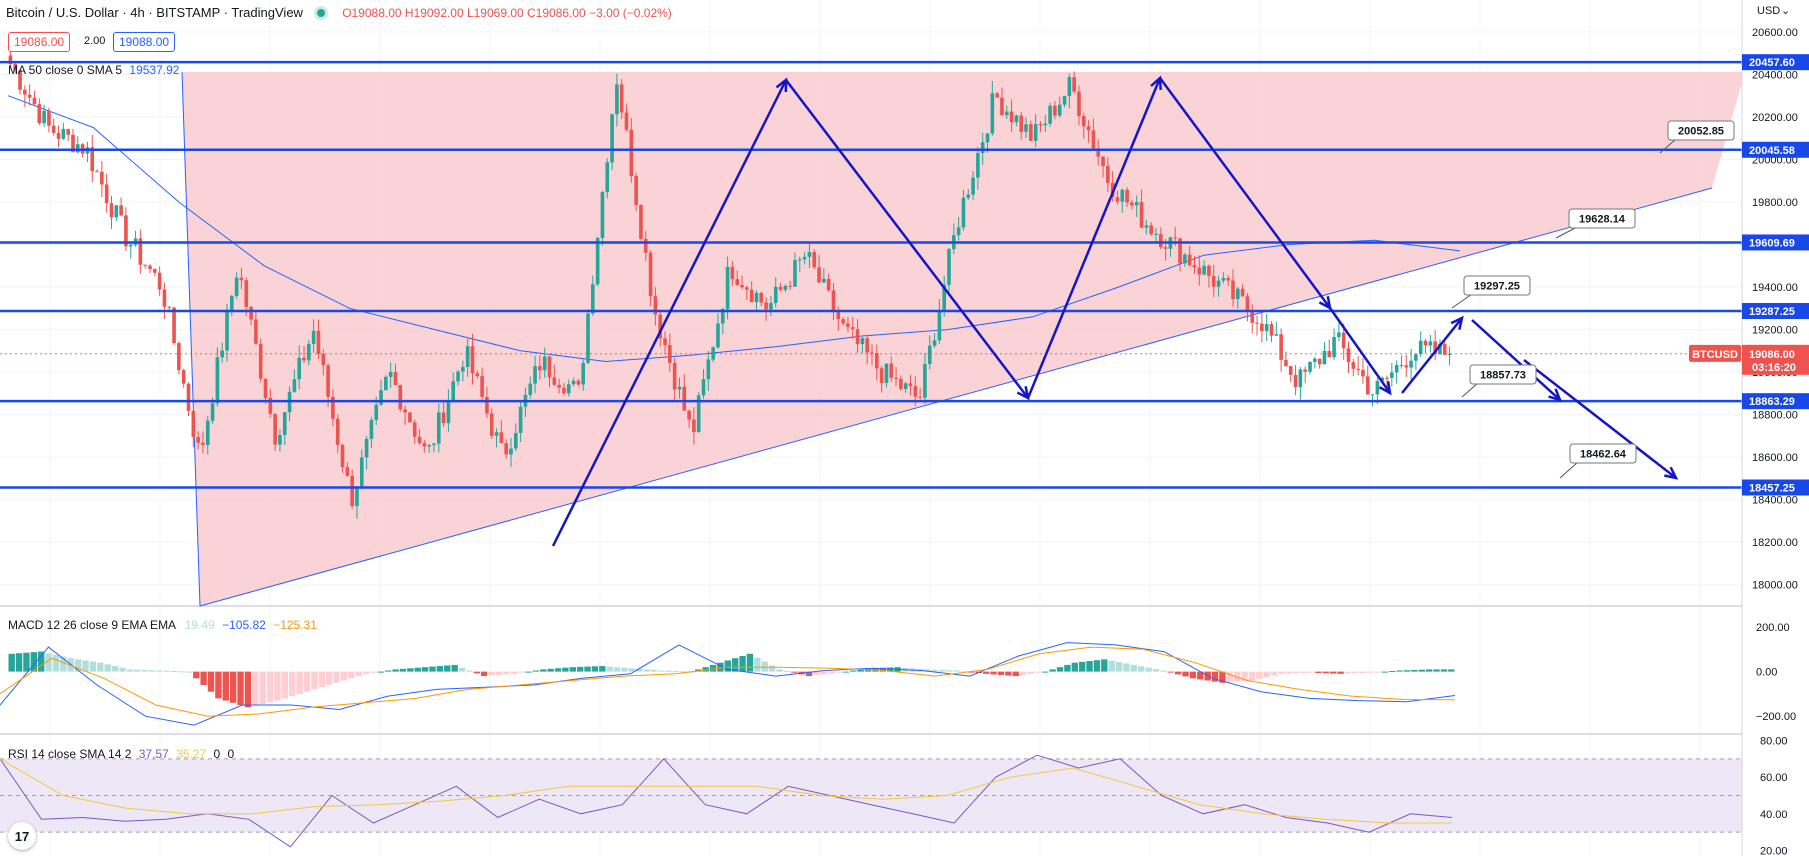  What do you see at coordinates (1385, 388) in the screenshot?
I see `trend-arrowhead` at bounding box center [1385, 388].